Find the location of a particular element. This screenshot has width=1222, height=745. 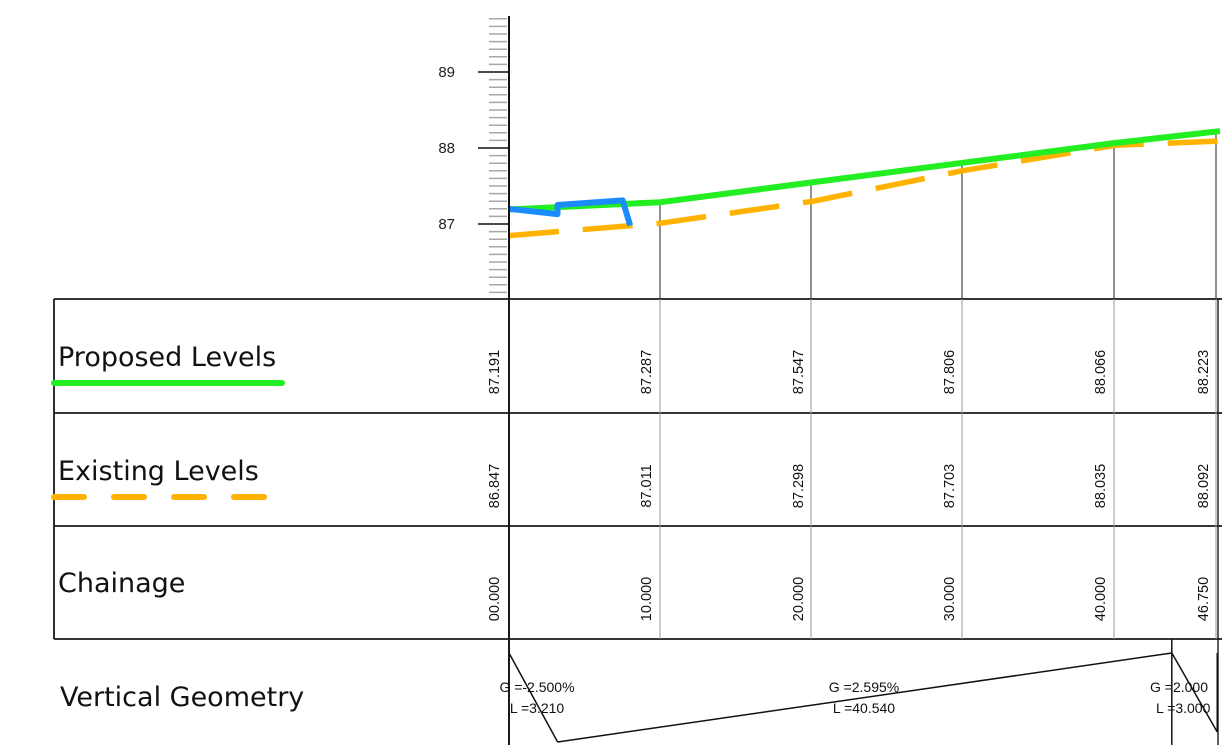

chainage-value: 40.000 is located at coordinates (1101, 599).